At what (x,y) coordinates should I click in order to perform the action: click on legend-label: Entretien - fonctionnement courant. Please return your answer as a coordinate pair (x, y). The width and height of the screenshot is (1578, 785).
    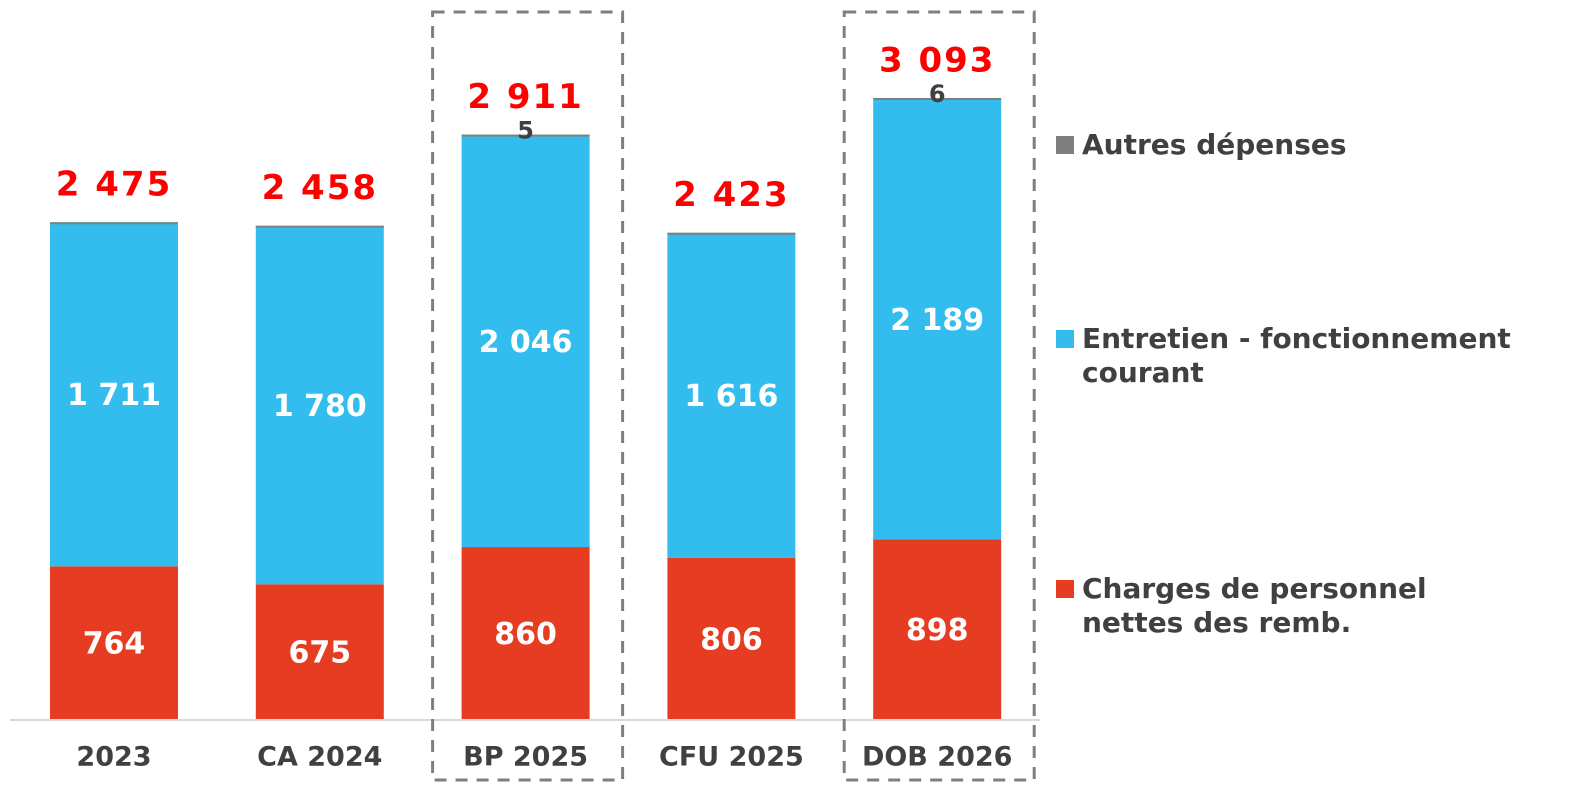
    Looking at the image, I should click on (1296, 355).